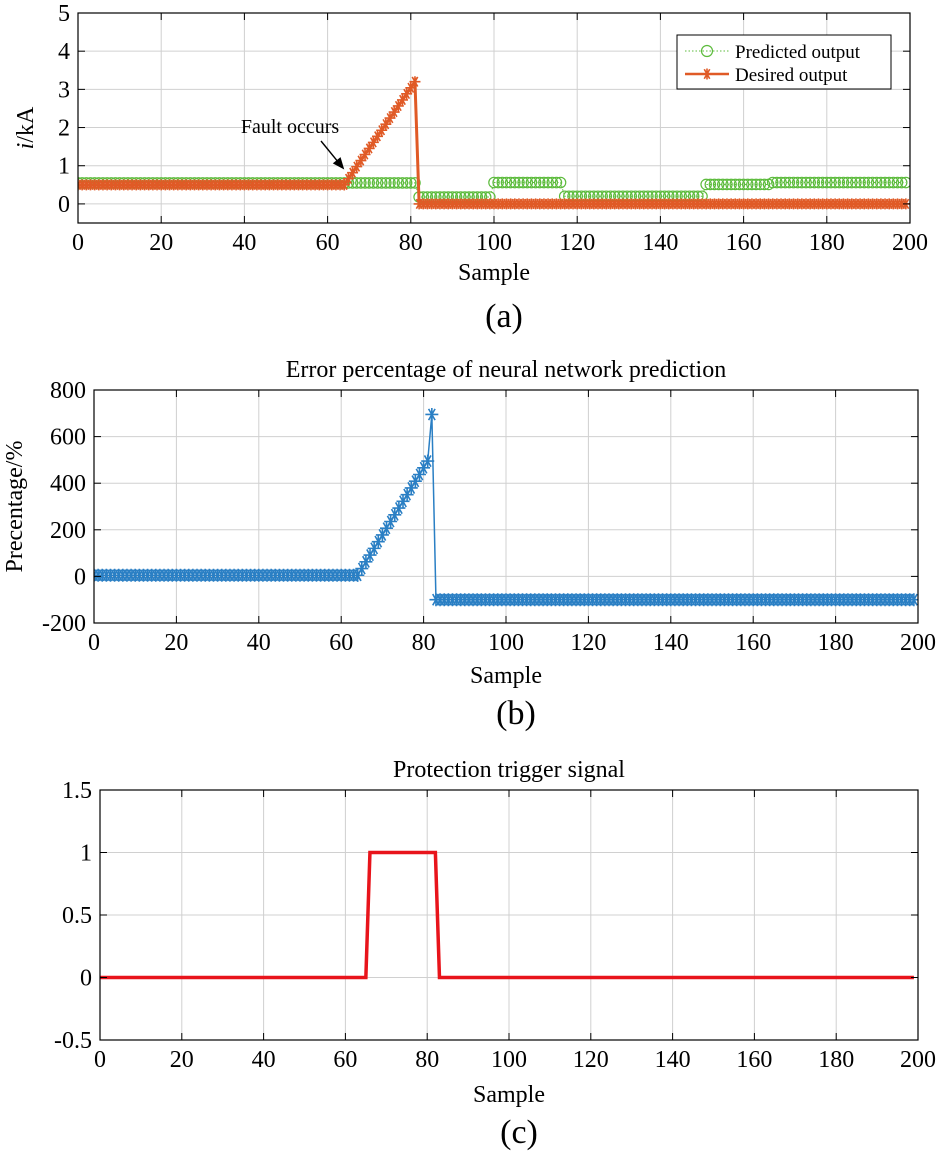 The width and height of the screenshot is (950, 1162). Describe the element at coordinates (78, 243) in the screenshot. I see `x-tick-label: 0` at that location.